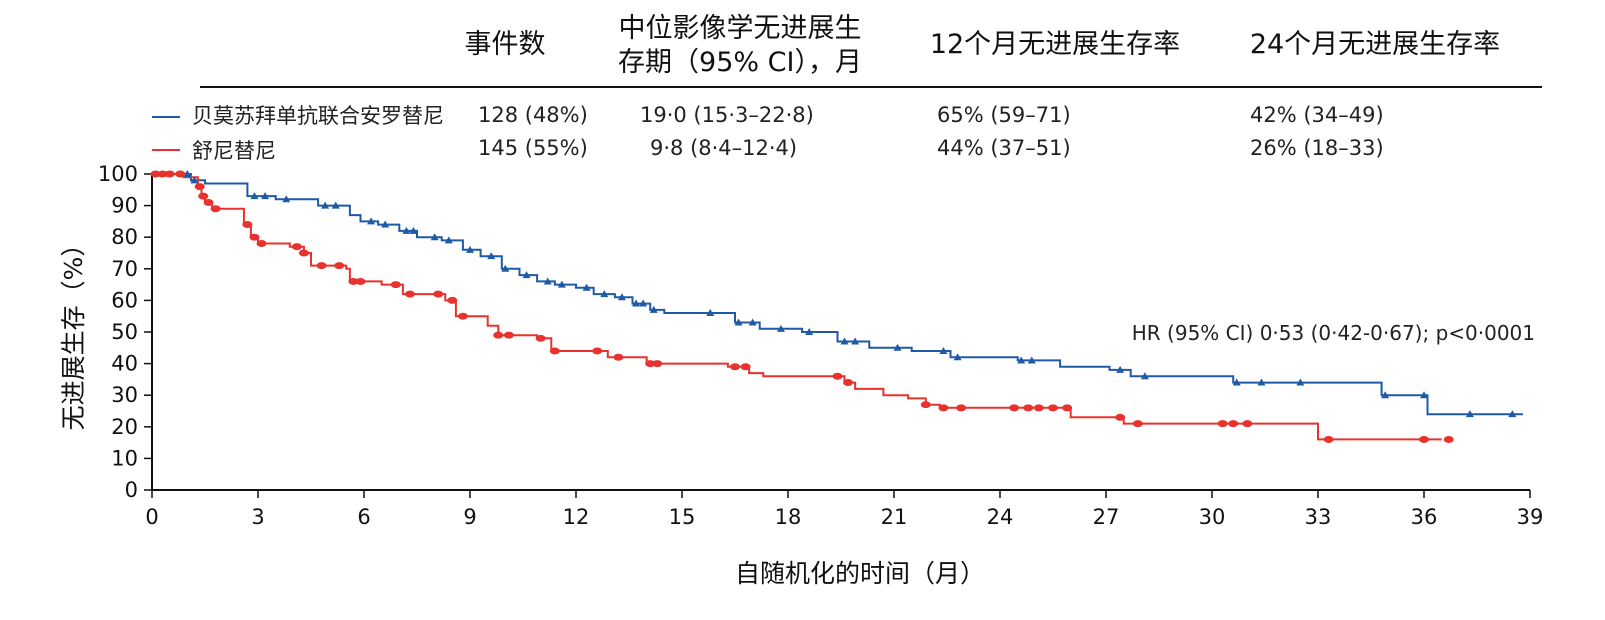 This screenshot has height=620, width=1605. I want to click on pfs12-suni: 44% (37–51), so click(1004, 148).